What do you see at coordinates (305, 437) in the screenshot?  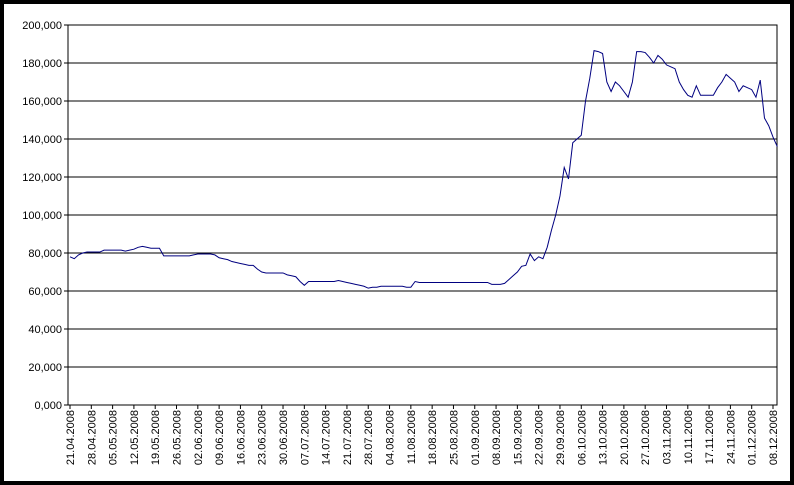 I see `x-tick-label: 07.07.2008` at bounding box center [305, 437].